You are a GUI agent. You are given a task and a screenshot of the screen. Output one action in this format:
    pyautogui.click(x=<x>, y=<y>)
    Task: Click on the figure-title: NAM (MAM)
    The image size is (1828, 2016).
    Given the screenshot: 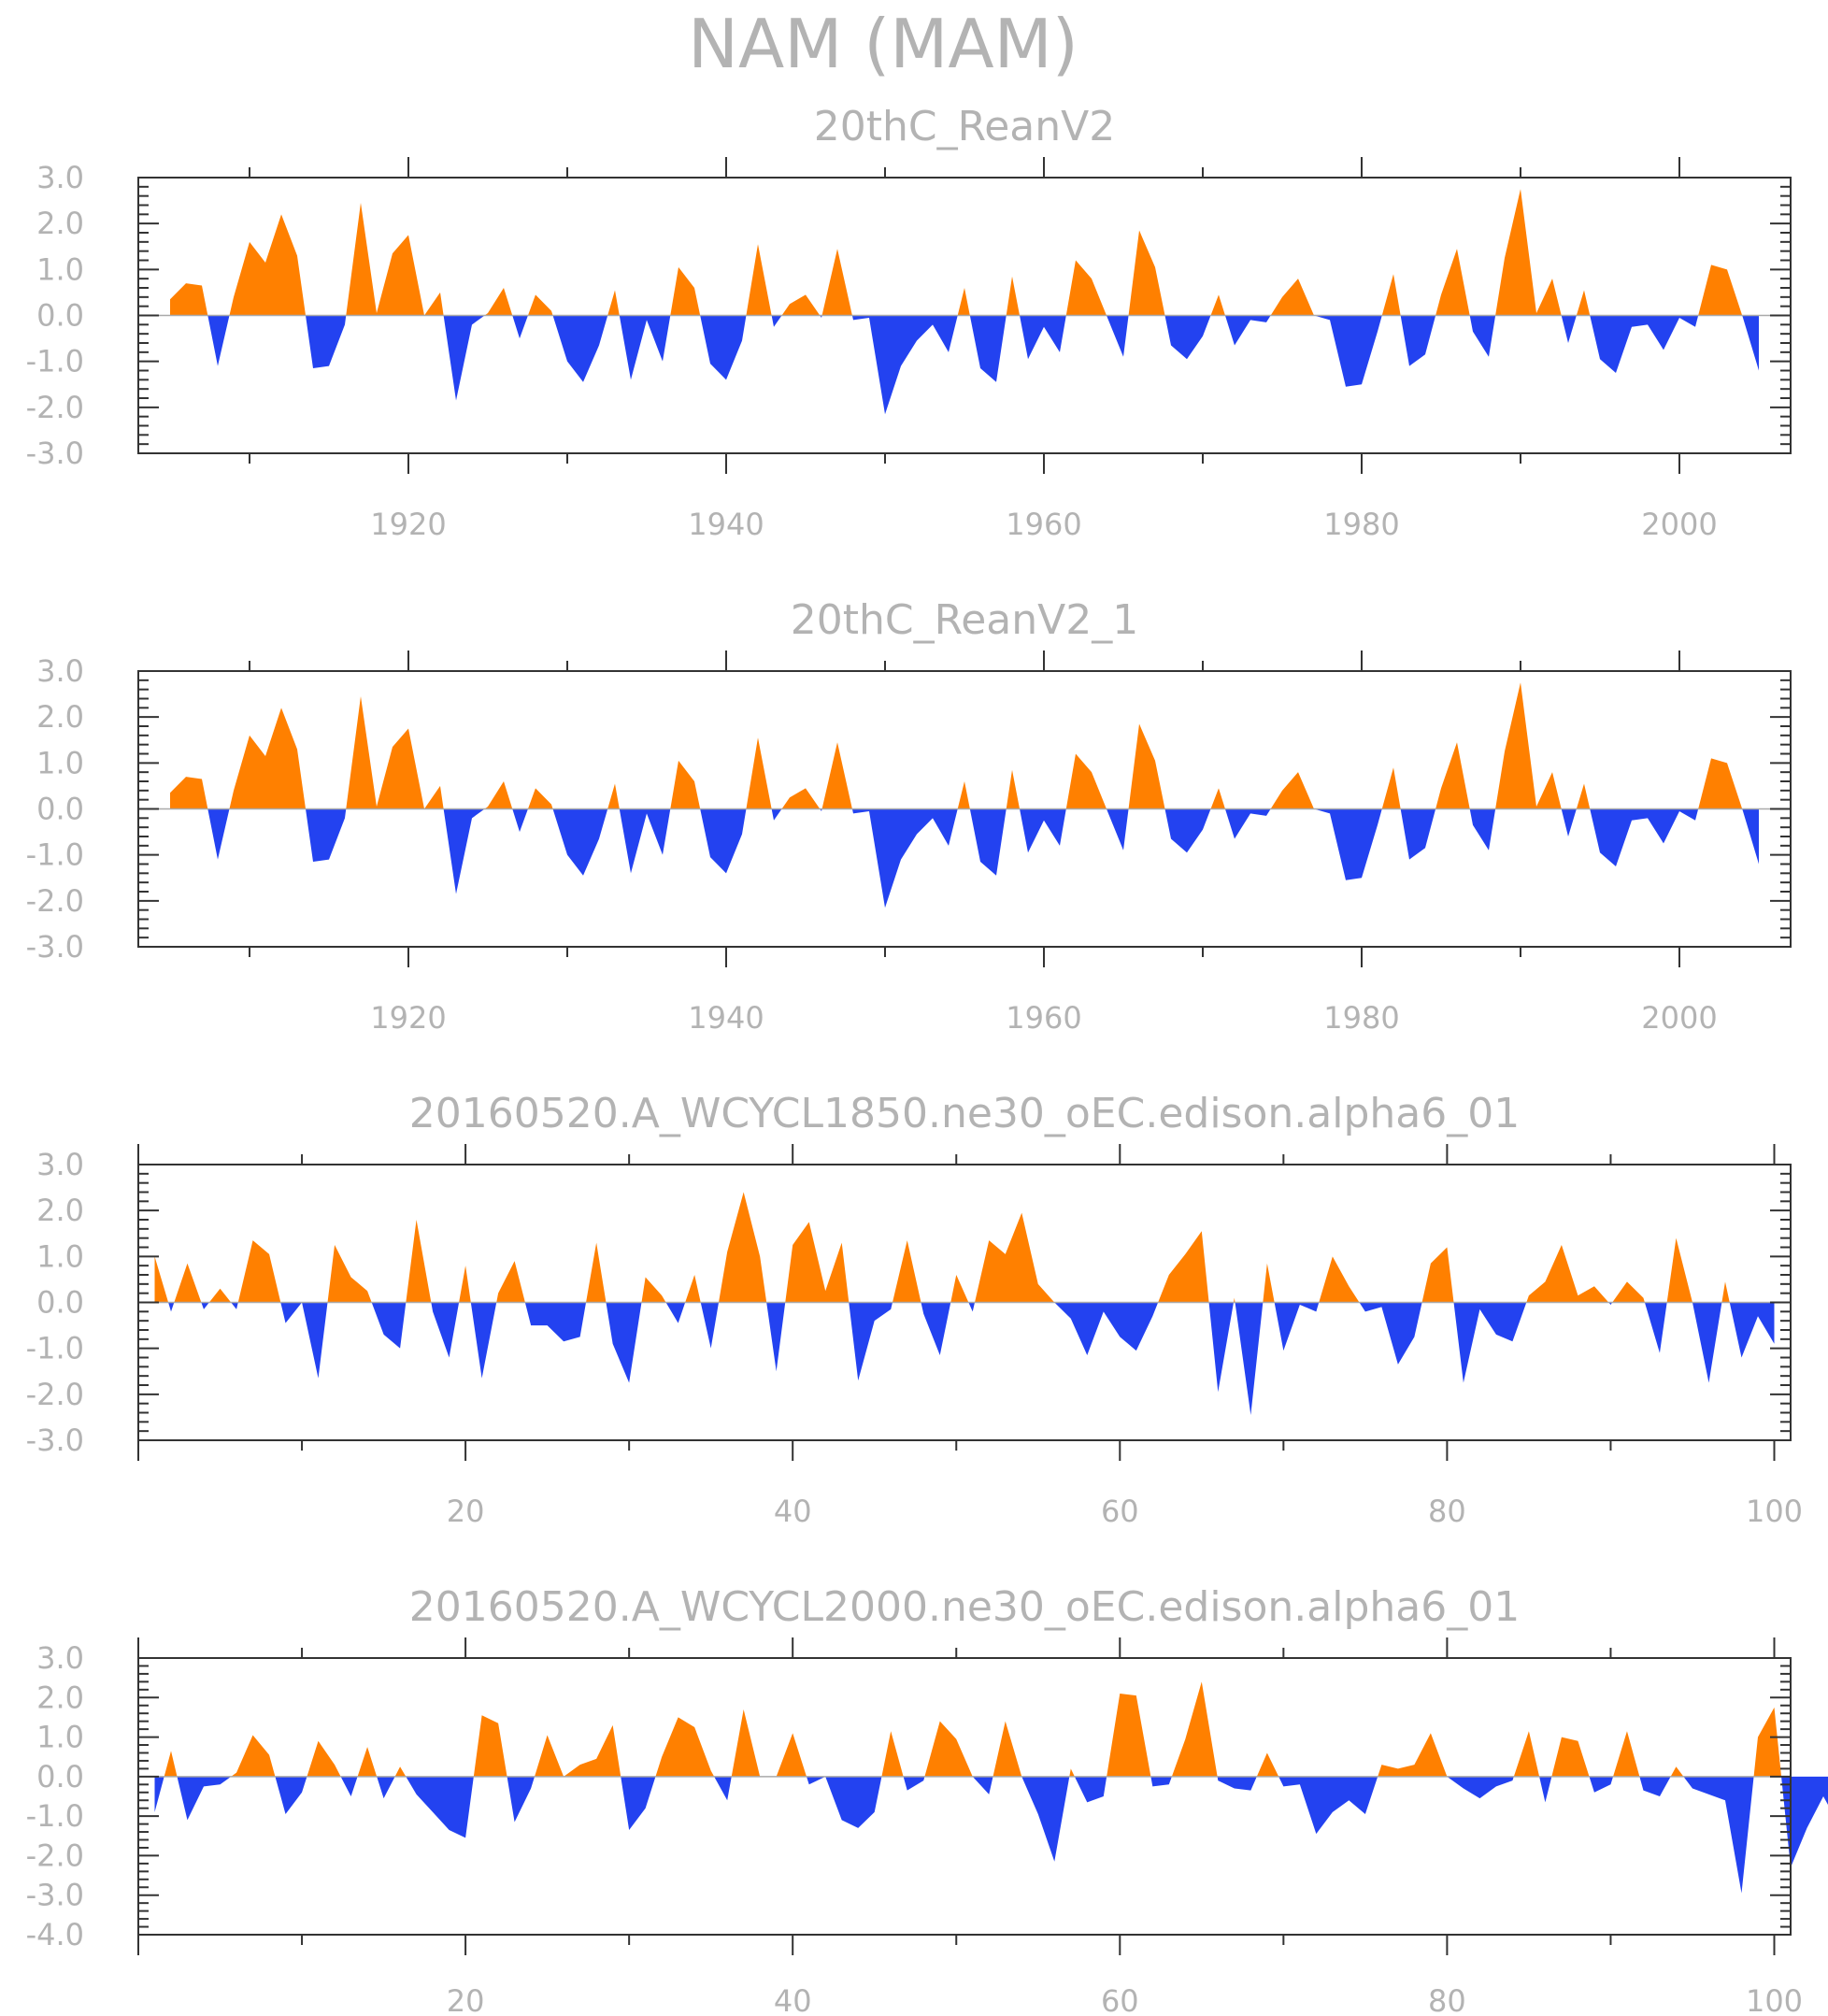 What is the action you would take?
    pyautogui.click(x=883, y=44)
    